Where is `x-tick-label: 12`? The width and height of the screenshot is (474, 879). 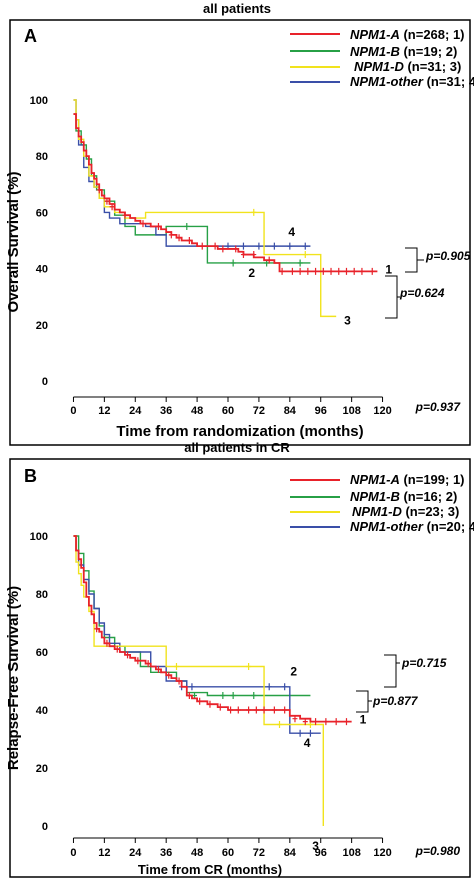 x-tick-label: 12 is located at coordinates (104, 853).